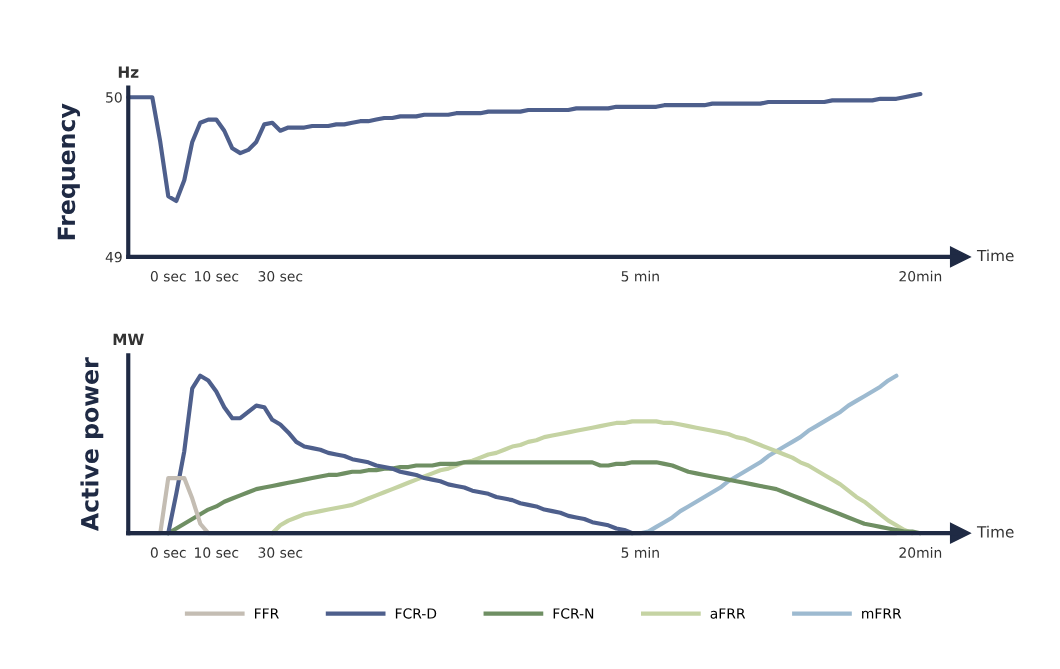  I want to click on y-axis-title: Frequency, so click(69, 171).